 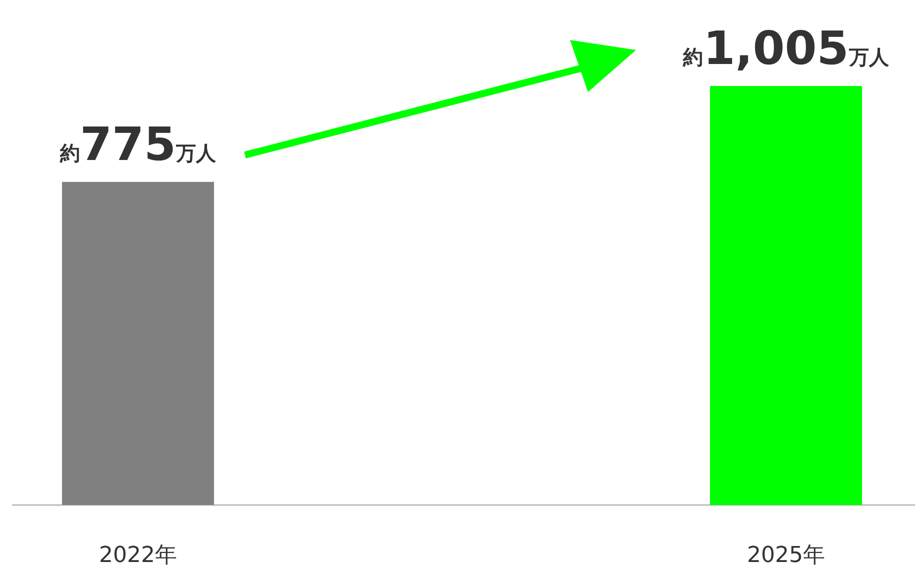 What do you see at coordinates (786, 555) in the screenshot?
I see `x-tick-label: 2025年` at bounding box center [786, 555].